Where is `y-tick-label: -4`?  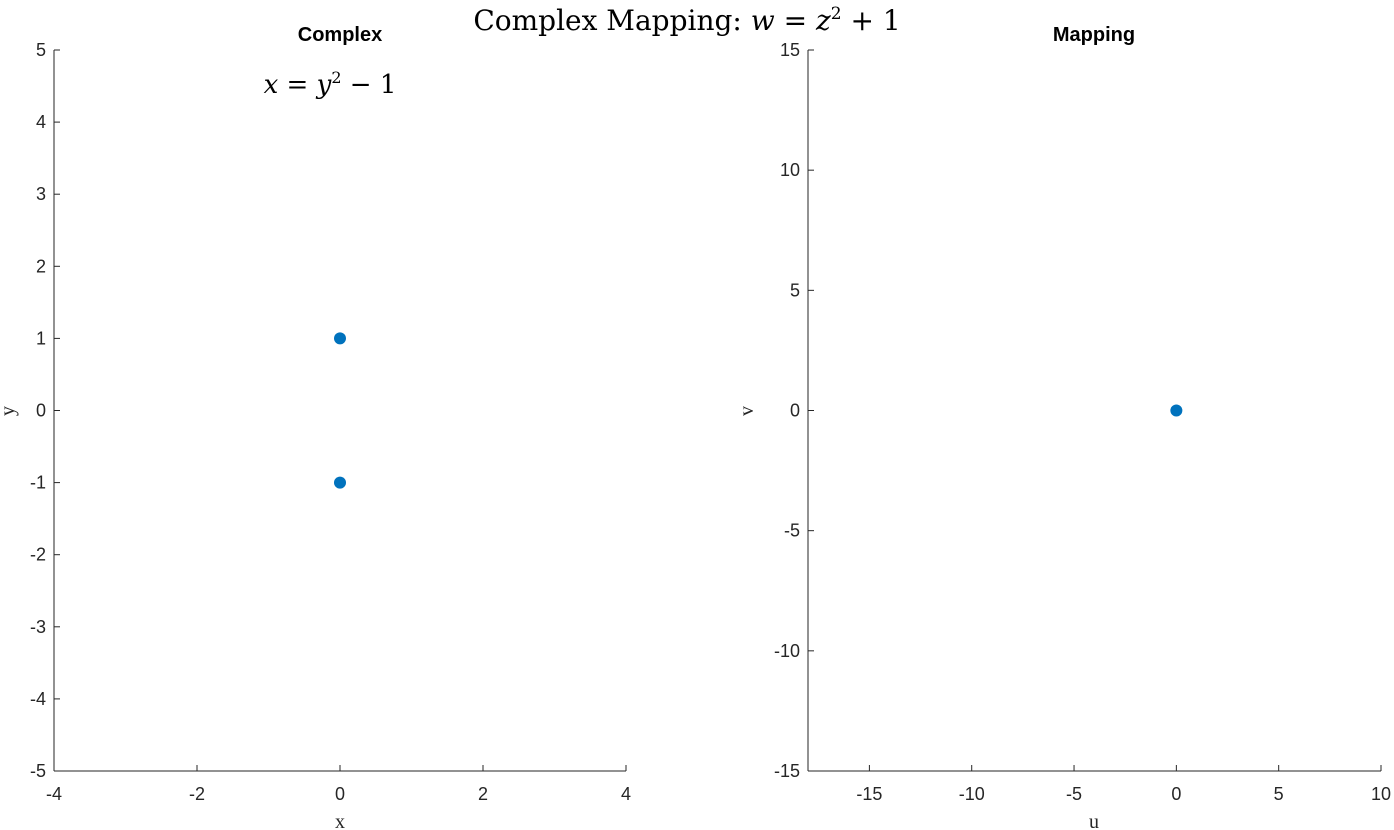
y-tick-label: -4 is located at coordinates (38, 699).